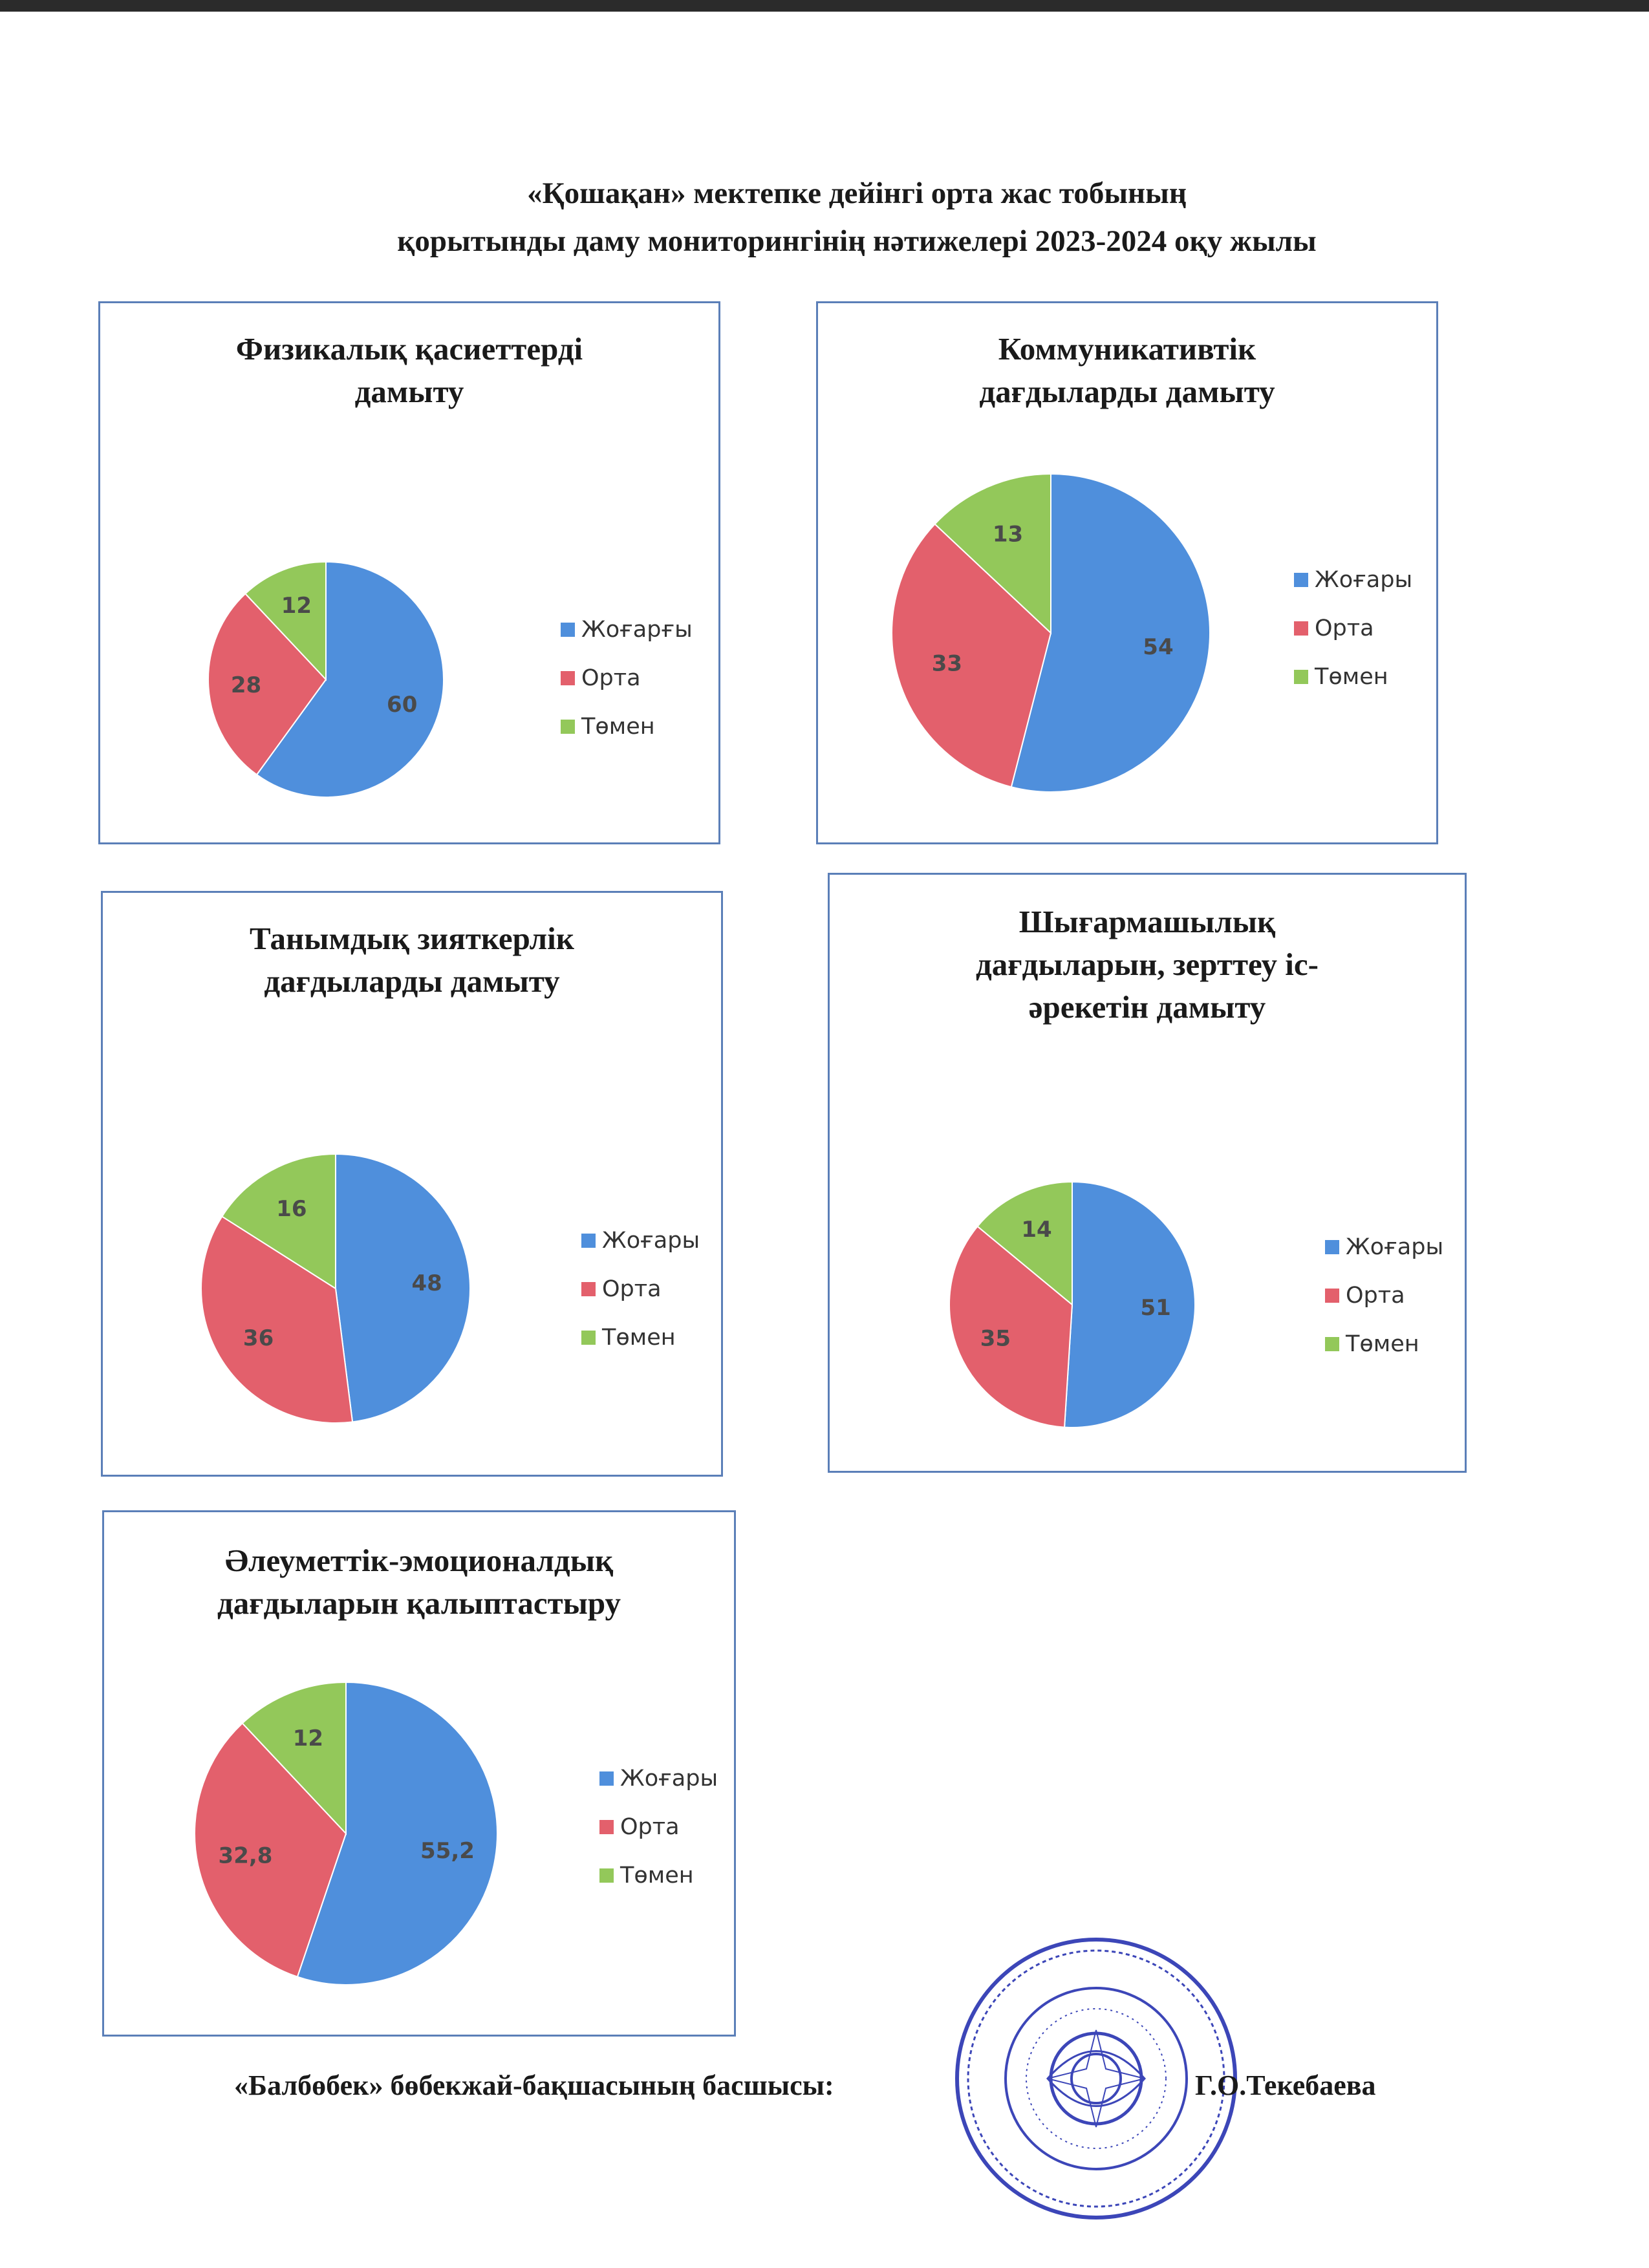 The image size is (1649, 2268). I want to click on chart-title-line: Шығармашылық, so click(1147, 921).